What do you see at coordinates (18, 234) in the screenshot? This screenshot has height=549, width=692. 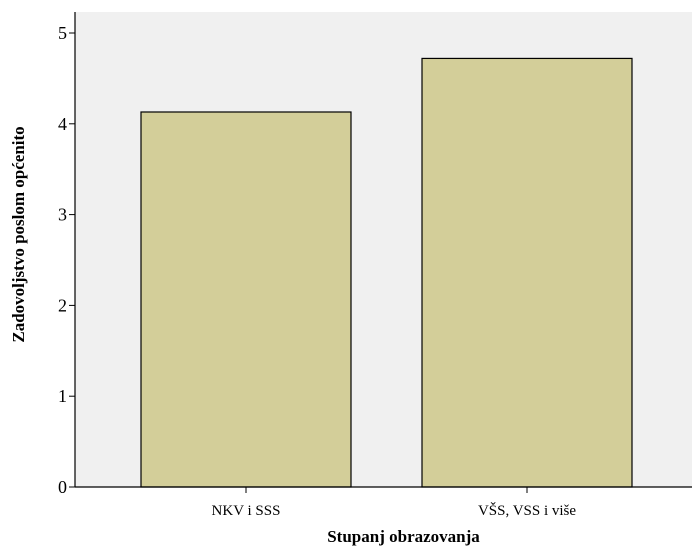 I see `y-axis-title: Zadovoljstvo poslom općenito` at bounding box center [18, 234].